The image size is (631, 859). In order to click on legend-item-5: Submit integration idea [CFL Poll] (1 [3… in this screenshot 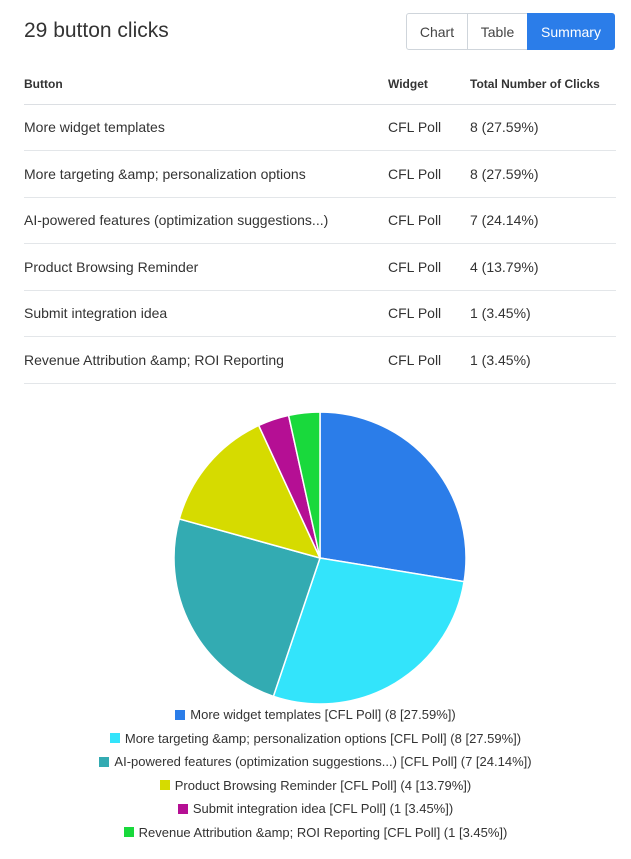, I will do `click(315, 809)`.